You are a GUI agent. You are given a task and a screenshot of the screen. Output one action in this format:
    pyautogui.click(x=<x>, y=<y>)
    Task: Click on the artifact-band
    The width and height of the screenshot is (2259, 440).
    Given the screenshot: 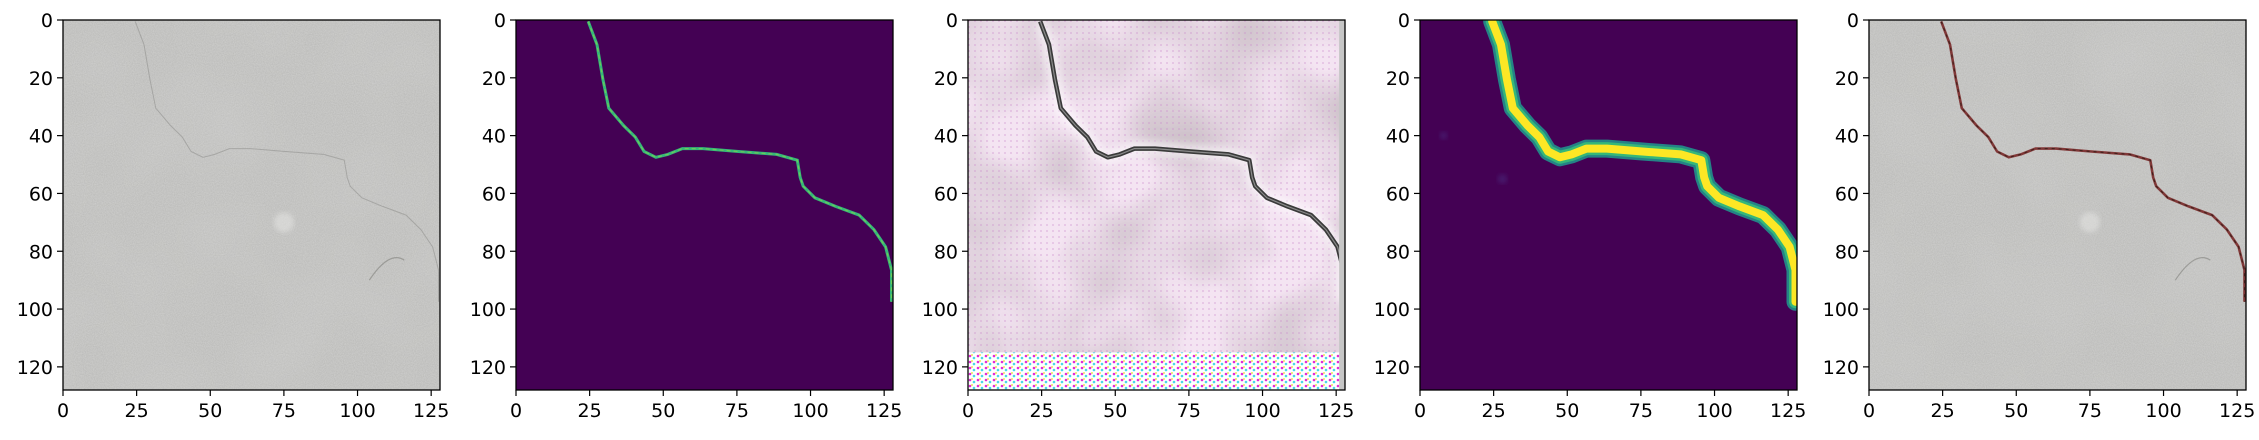 What is the action you would take?
    pyautogui.click(x=1156, y=371)
    